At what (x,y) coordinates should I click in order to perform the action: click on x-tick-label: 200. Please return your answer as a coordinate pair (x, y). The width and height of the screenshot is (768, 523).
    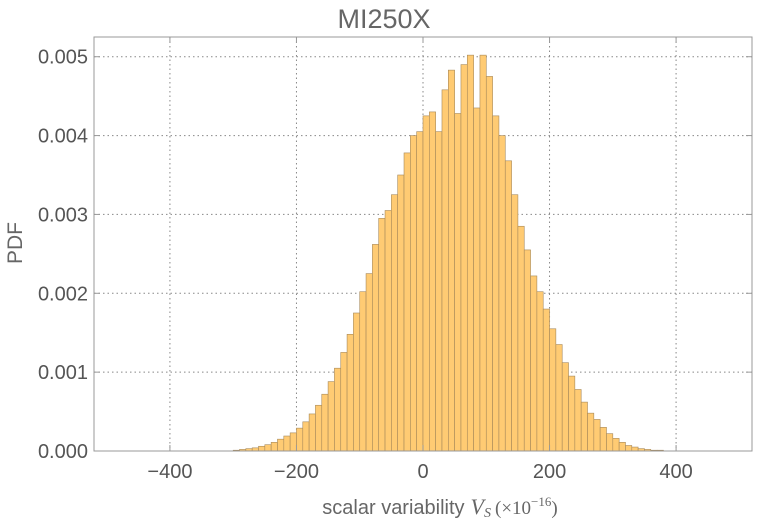
    Looking at the image, I should click on (549, 472).